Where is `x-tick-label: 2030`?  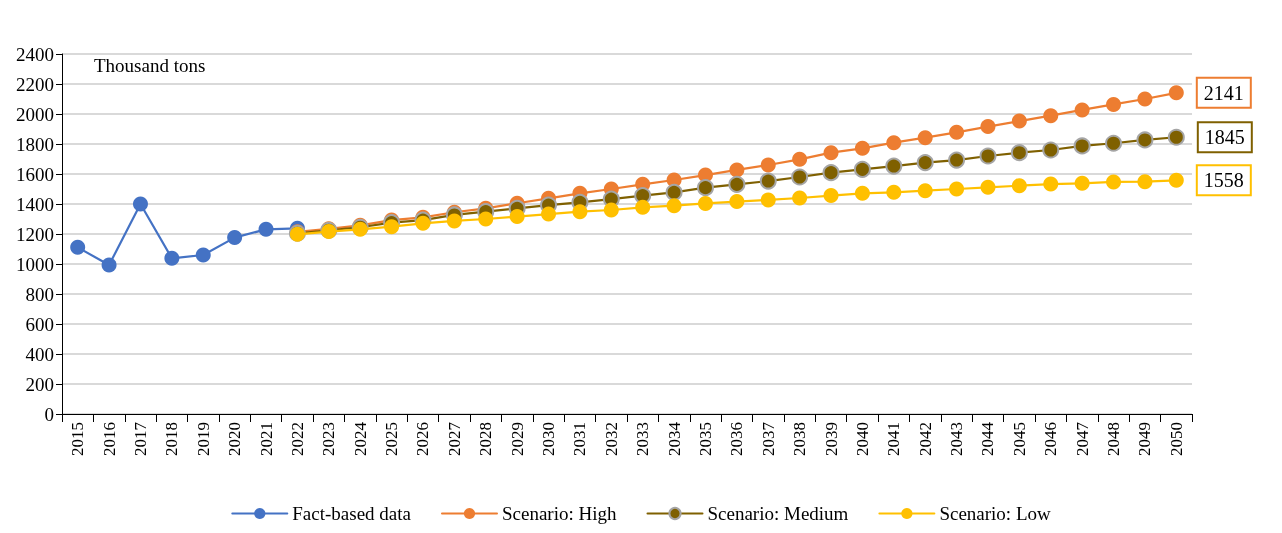
x-tick-label: 2030 is located at coordinates (549, 439).